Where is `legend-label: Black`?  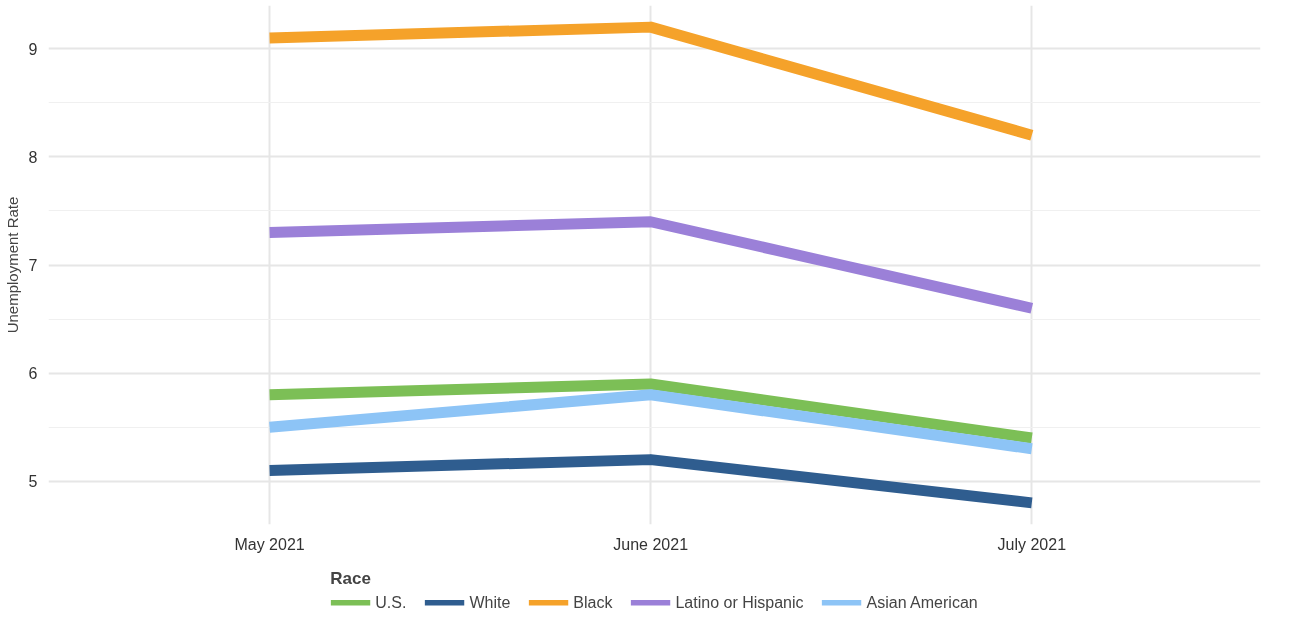
legend-label: Black is located at coordinates (593, 602).